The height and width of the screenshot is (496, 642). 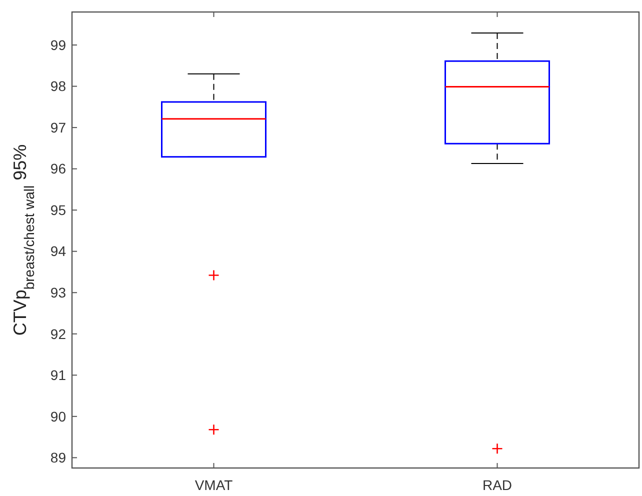 I want to click on y-tick-label: 98, so click(x=58, y=86).